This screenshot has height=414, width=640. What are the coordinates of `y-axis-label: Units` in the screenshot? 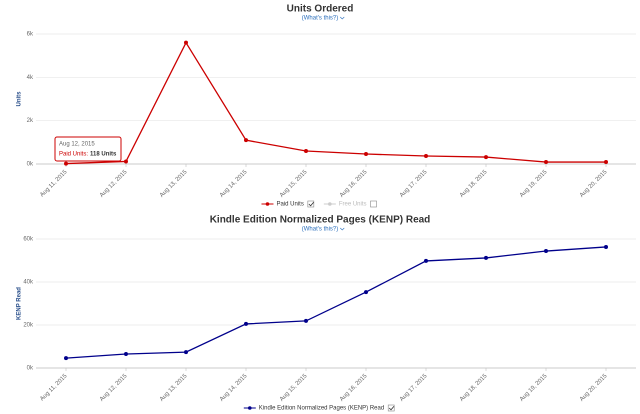 It's located at (20, 99).